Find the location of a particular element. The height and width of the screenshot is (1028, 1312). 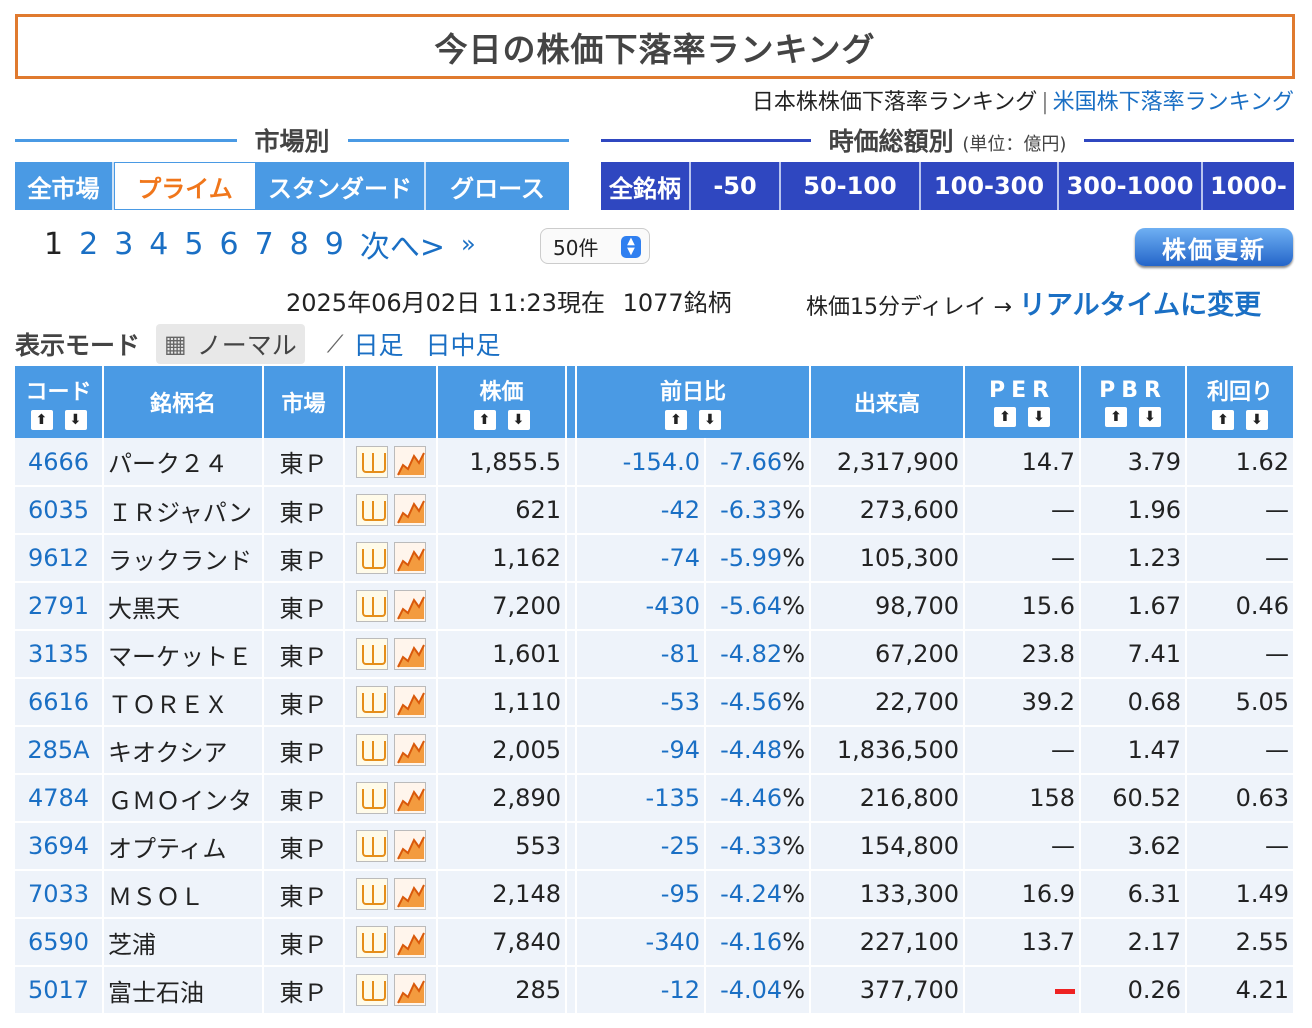

stock-code: 285A is located at coordinates (59, 750).